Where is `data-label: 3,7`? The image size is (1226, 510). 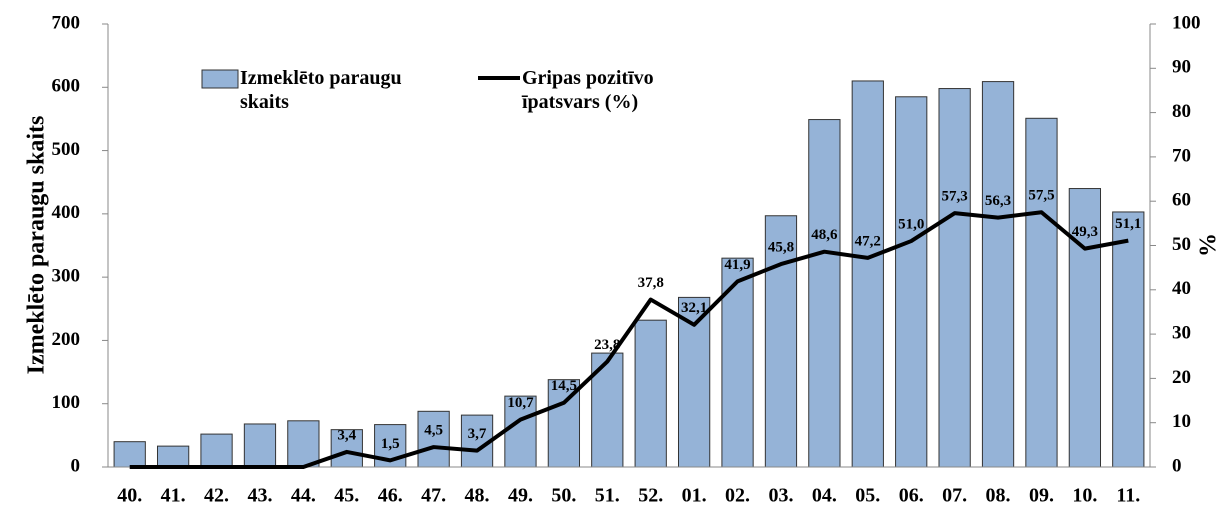
data-label: 3,7 is located at coordinates (477, 434).